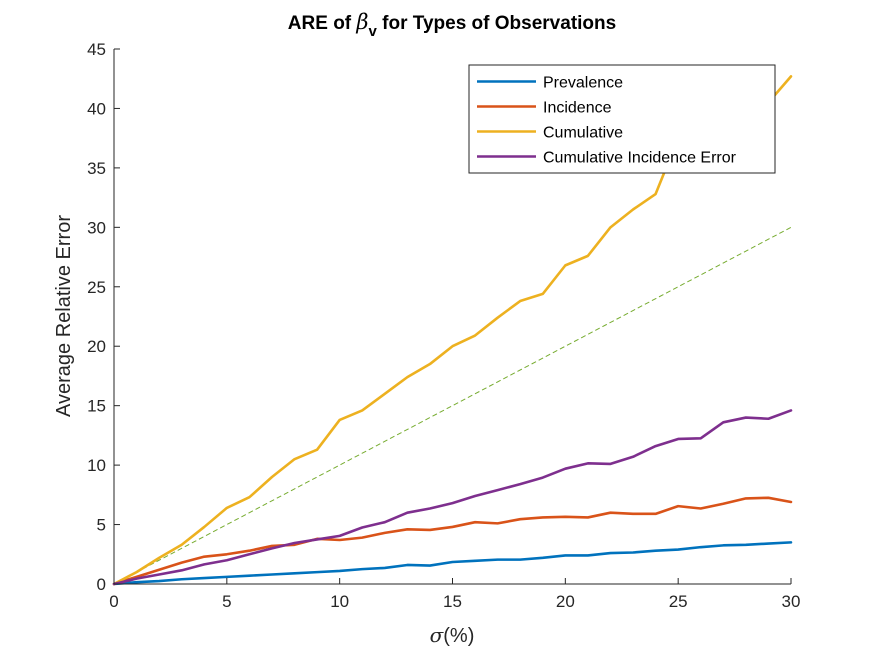  Describe the element at coordinates (640, 158) in the screenshot. I see `legend-label-cumulative-incidence-error: Cumulative Incidence Error` at that location.